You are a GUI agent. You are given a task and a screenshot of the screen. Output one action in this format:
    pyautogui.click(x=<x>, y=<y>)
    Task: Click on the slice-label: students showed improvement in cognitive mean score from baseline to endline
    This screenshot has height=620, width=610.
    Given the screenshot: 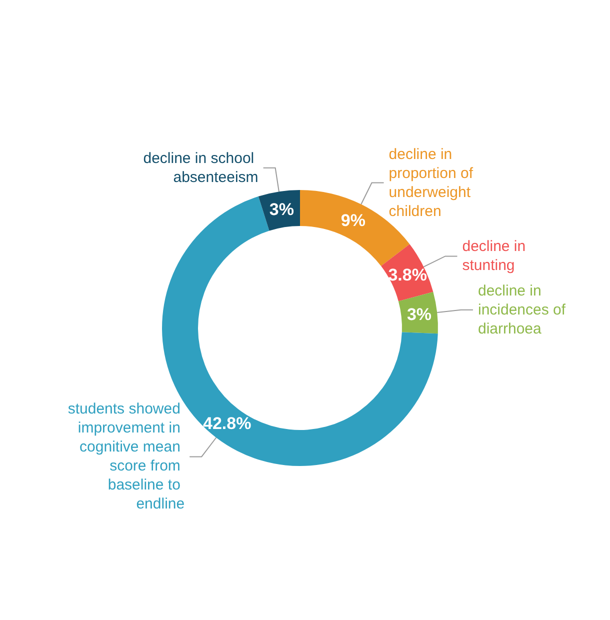 What is the action you would take?
    pyautogui.click(x=126, y=456)
    